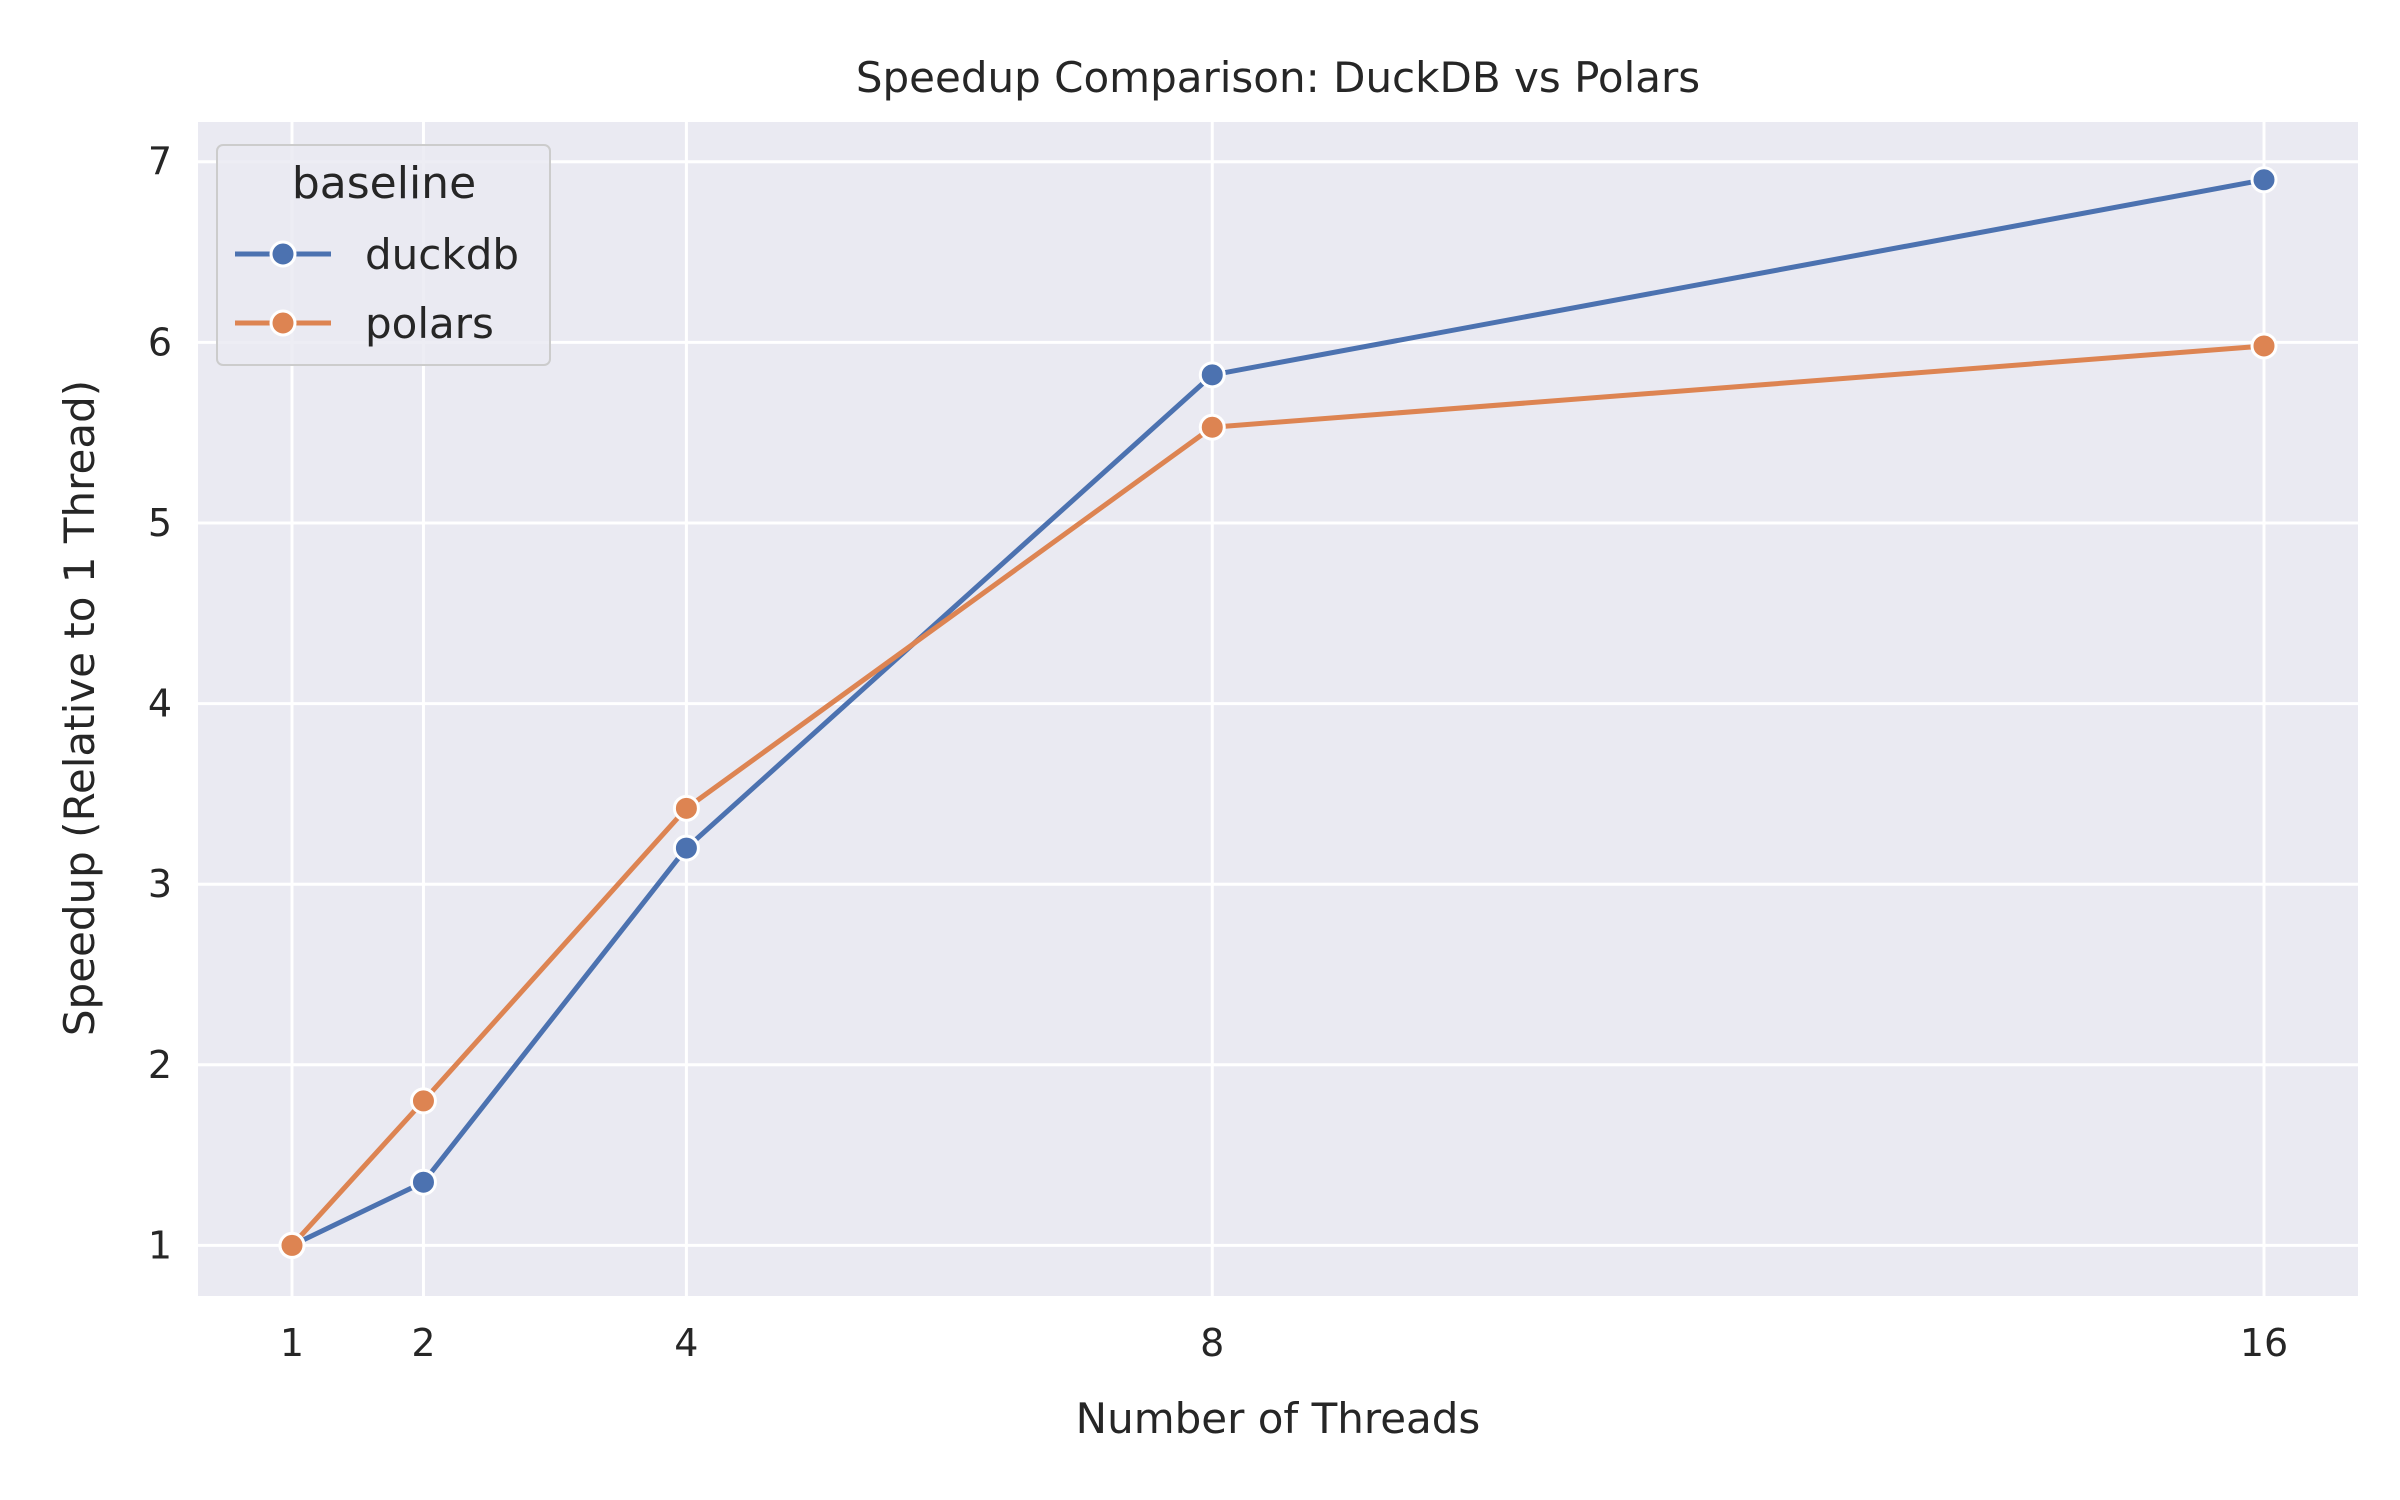  Describe the element at coordinates (384, 183) in the screenshot. I see `legend-title: baseline` at that location.